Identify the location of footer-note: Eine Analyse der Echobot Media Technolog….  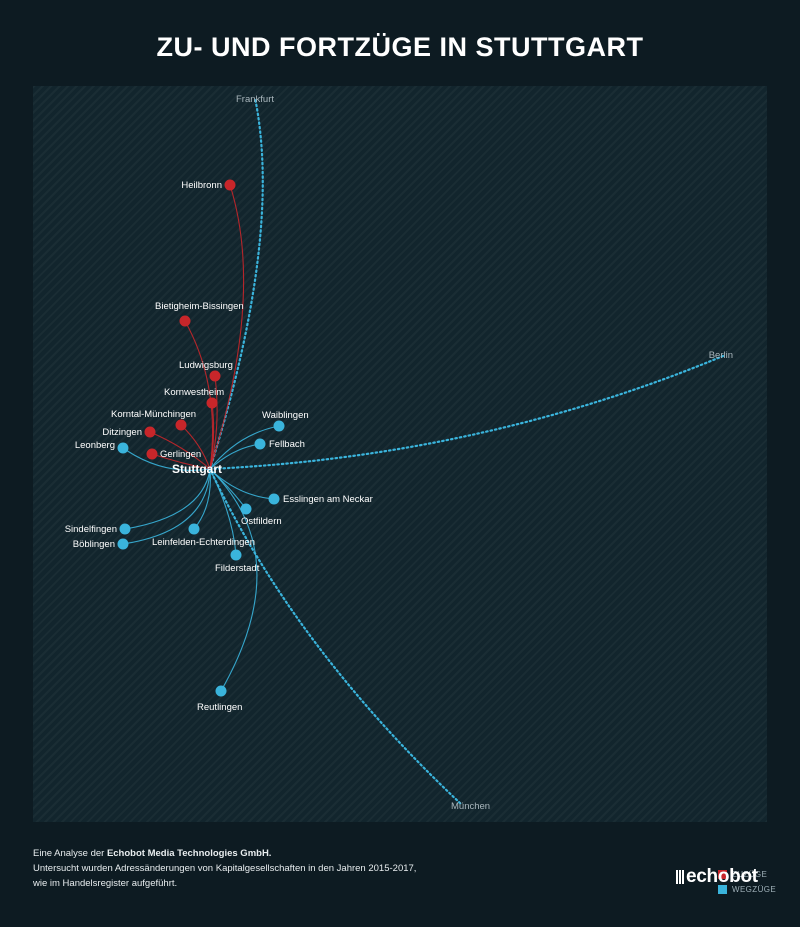
(224, 868).